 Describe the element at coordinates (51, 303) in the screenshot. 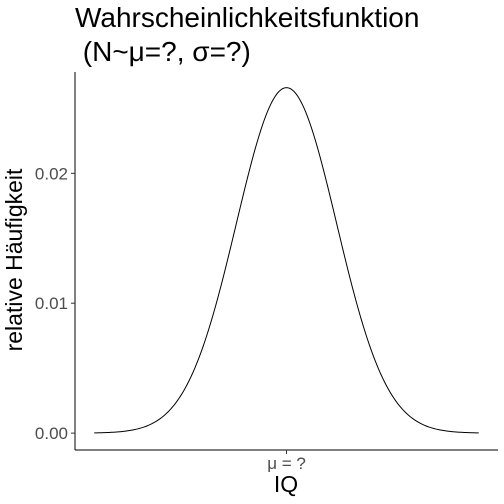

I see `y-tick-label: 0.01` at that location.